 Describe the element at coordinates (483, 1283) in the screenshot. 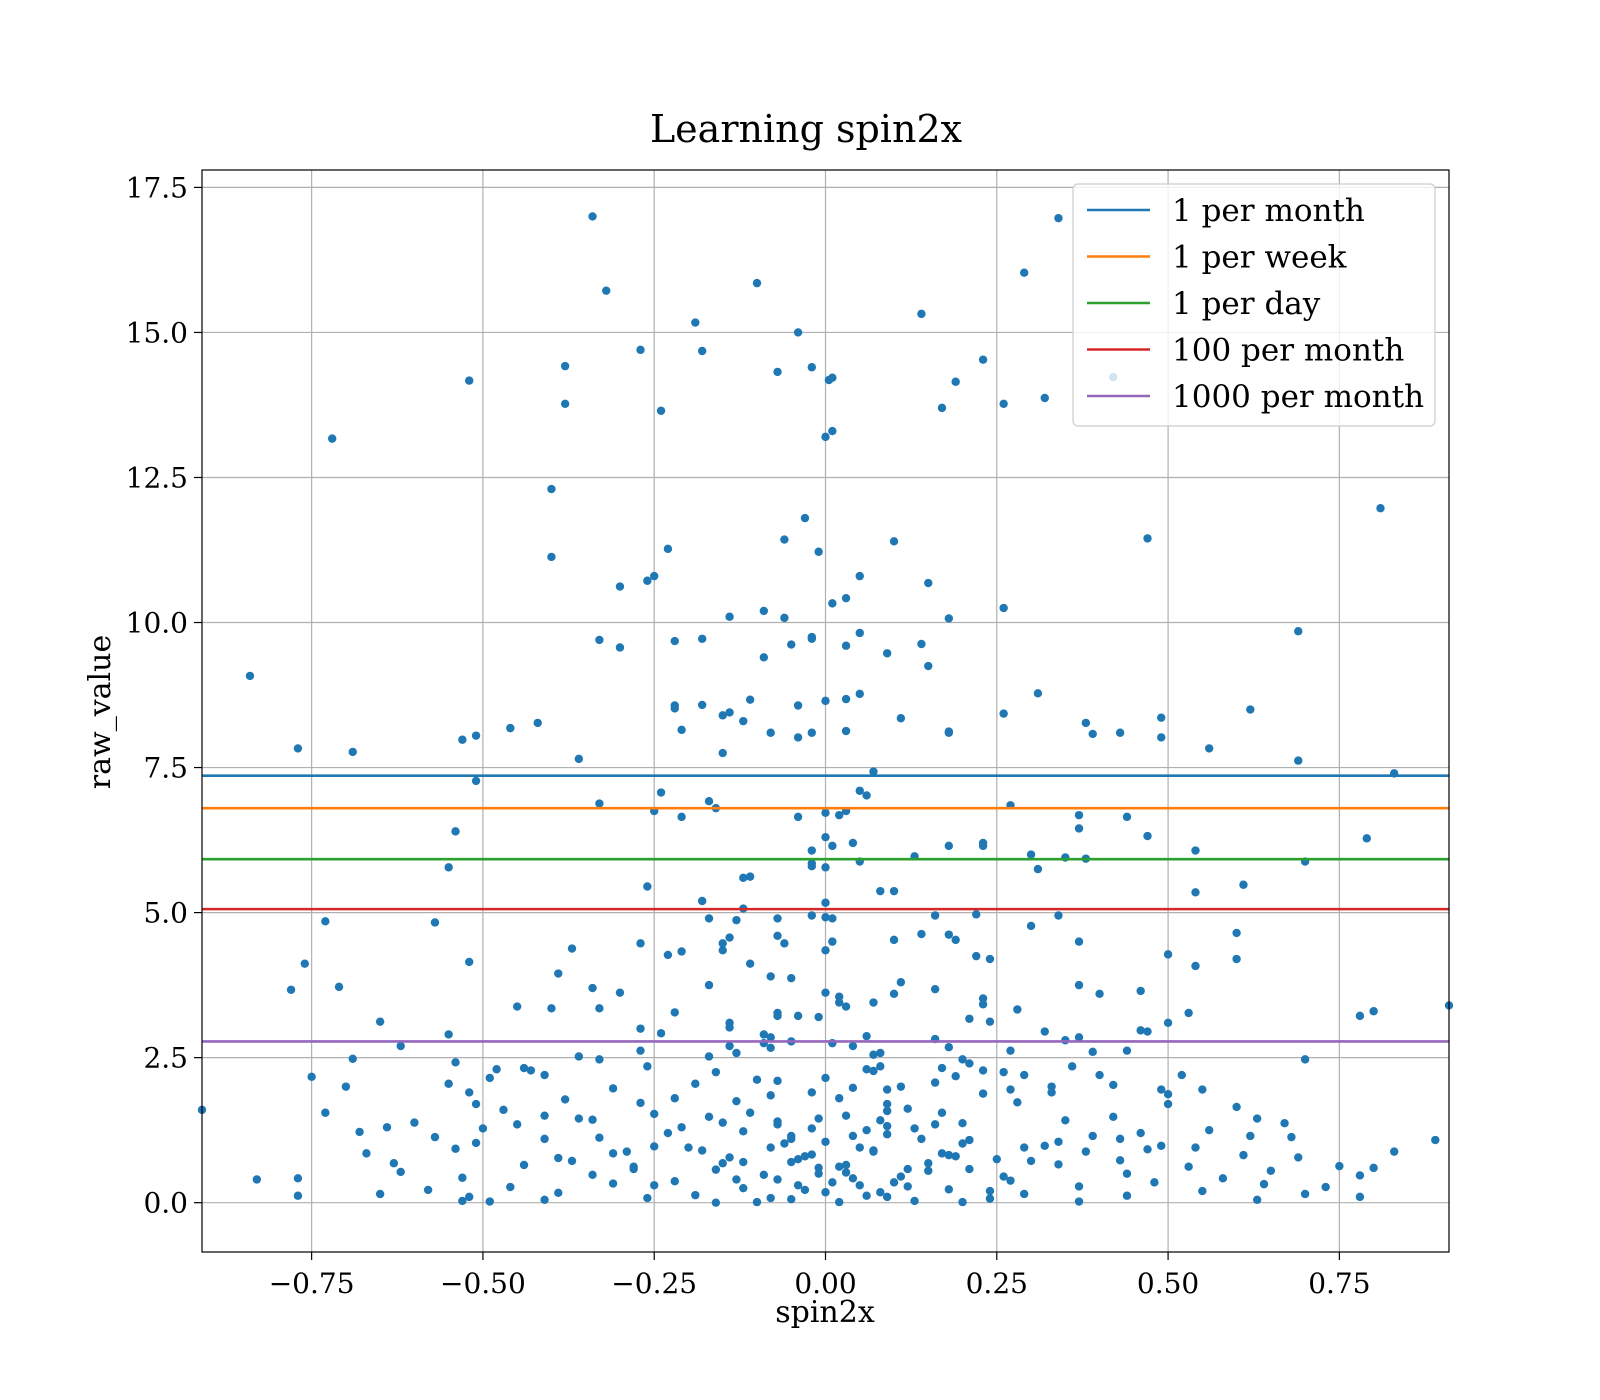

I see `x-tick-label: −0.50` at that location.